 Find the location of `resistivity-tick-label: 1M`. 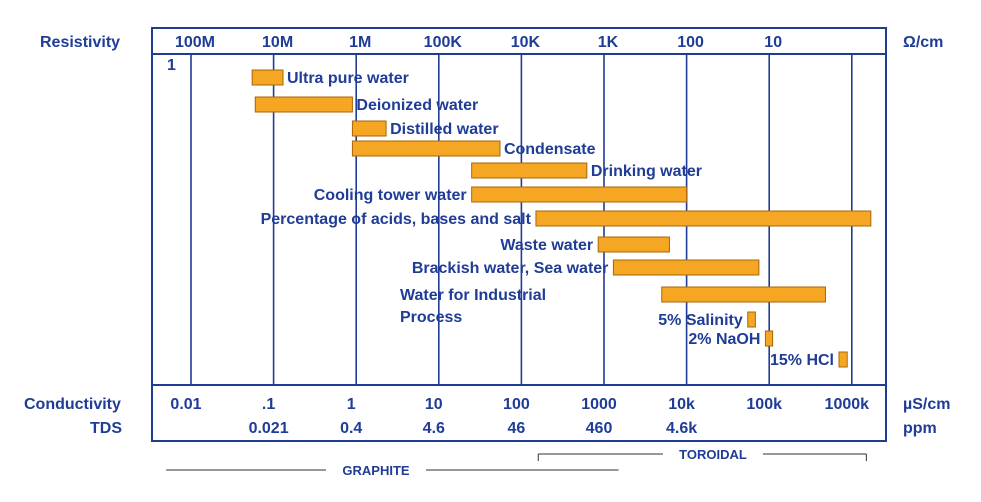

resistivity-tick-label: 1M is located at coordinates (360, 42).